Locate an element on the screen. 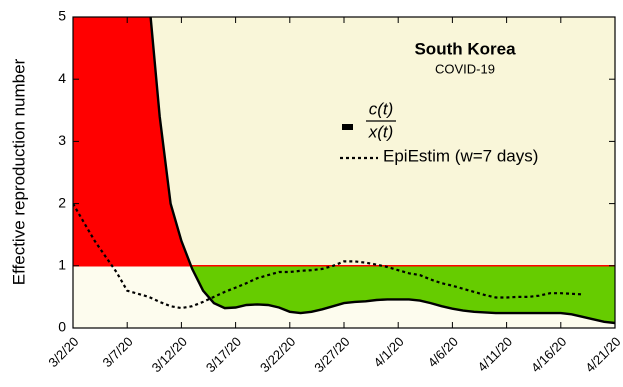  x-tick-label: 4/6/20 is located at coordinates (443, 352).